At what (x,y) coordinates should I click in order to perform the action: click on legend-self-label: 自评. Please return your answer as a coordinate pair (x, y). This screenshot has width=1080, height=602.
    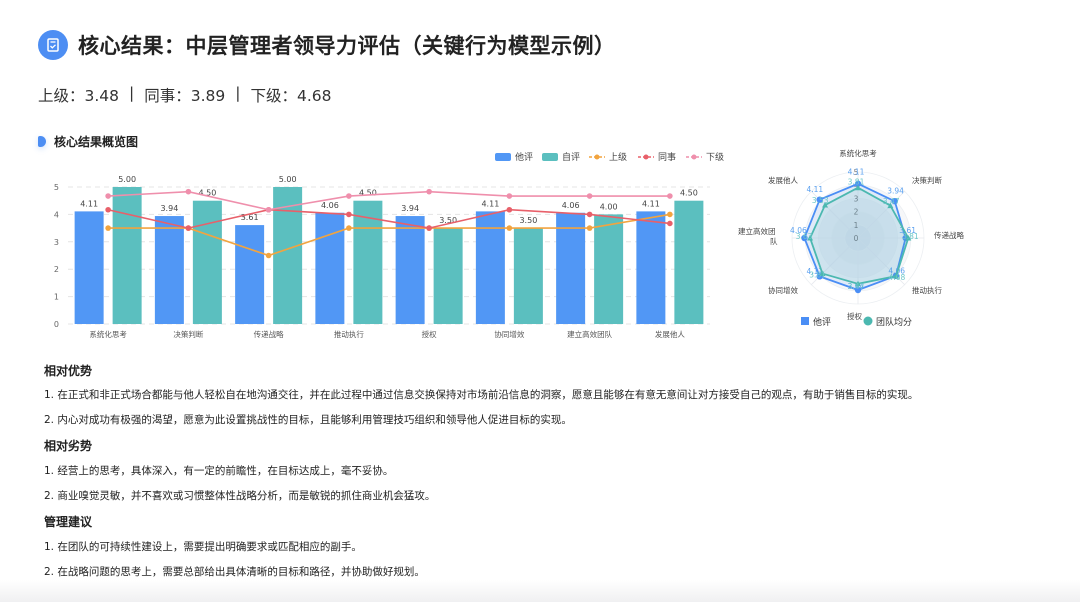
    Looking at the image, I should click on (571, 157).